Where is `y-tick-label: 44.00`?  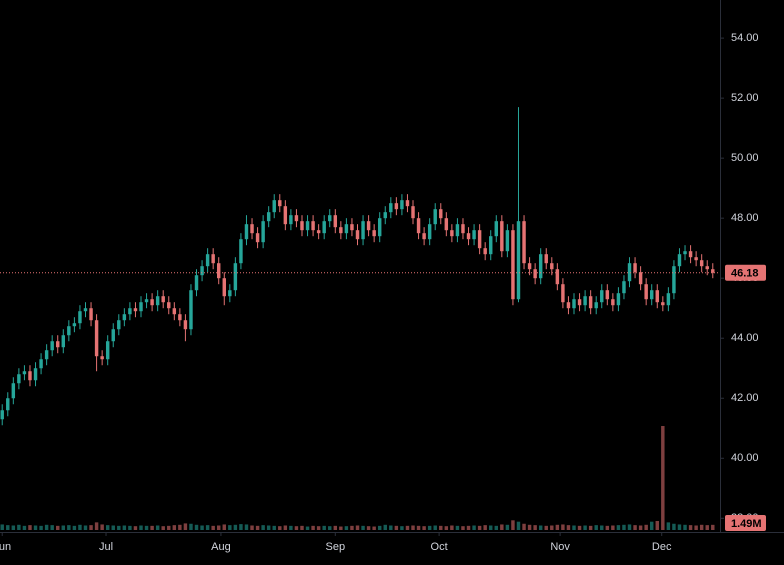 y-tick-label: 44.00 is located at coordinates (745, 338).